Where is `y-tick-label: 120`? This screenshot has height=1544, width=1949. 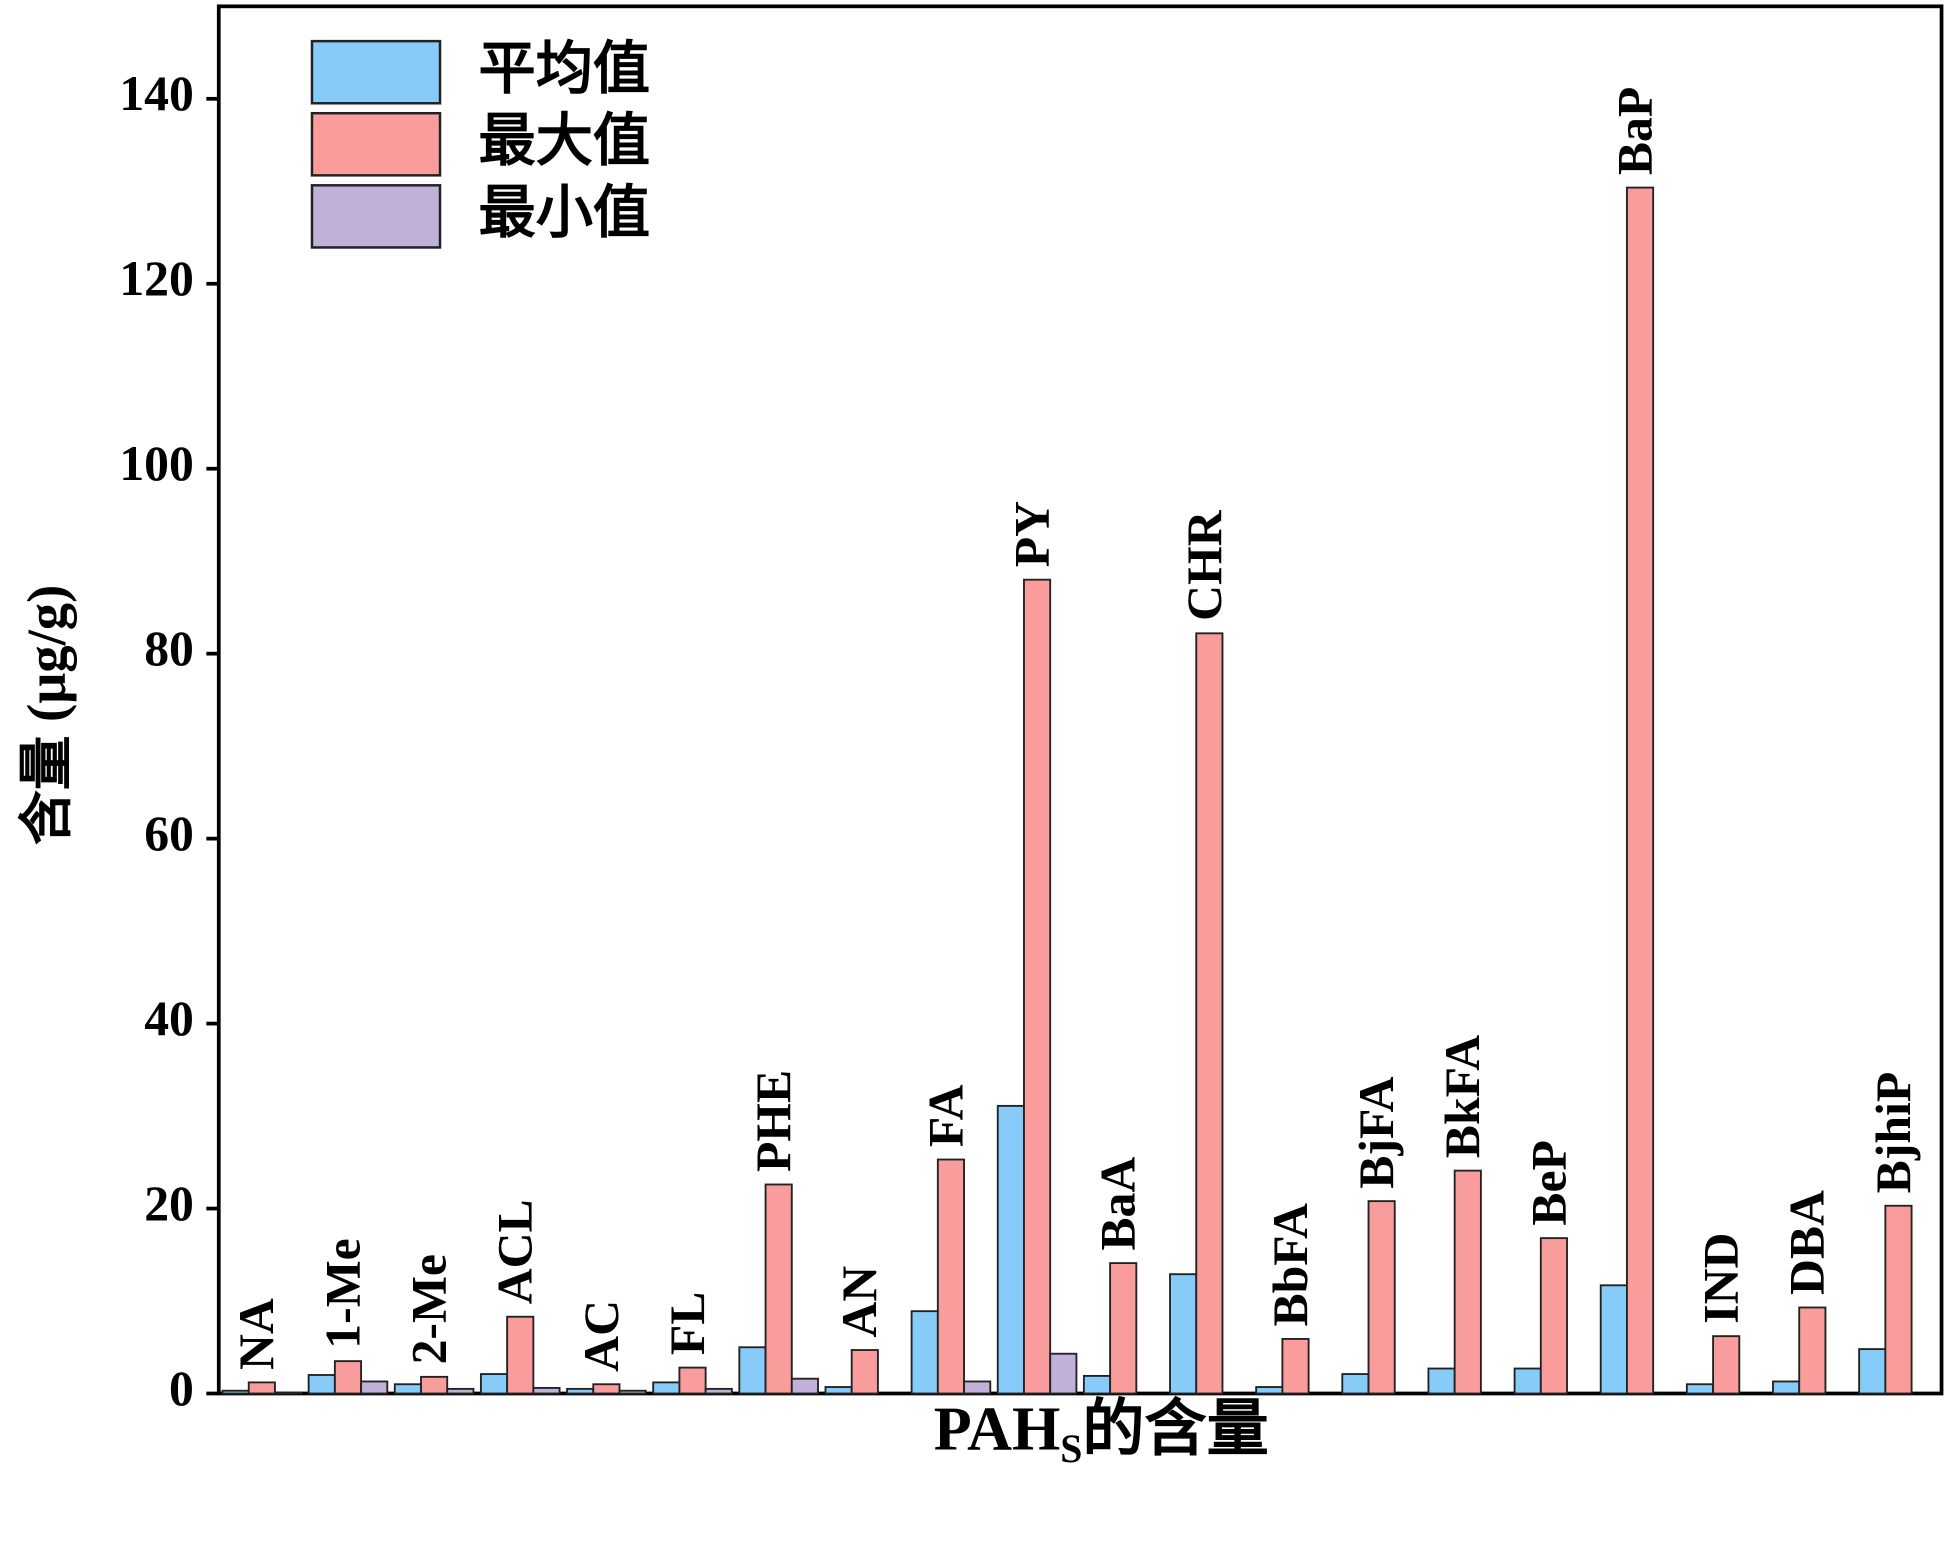 y-tick-label: 120 is located at coordinates (156, 278).